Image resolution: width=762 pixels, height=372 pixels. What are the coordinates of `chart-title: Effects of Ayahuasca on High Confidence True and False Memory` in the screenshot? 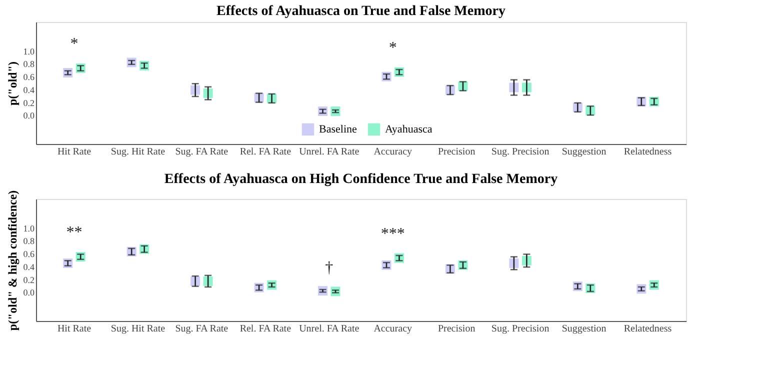 It's located at (361, 179).